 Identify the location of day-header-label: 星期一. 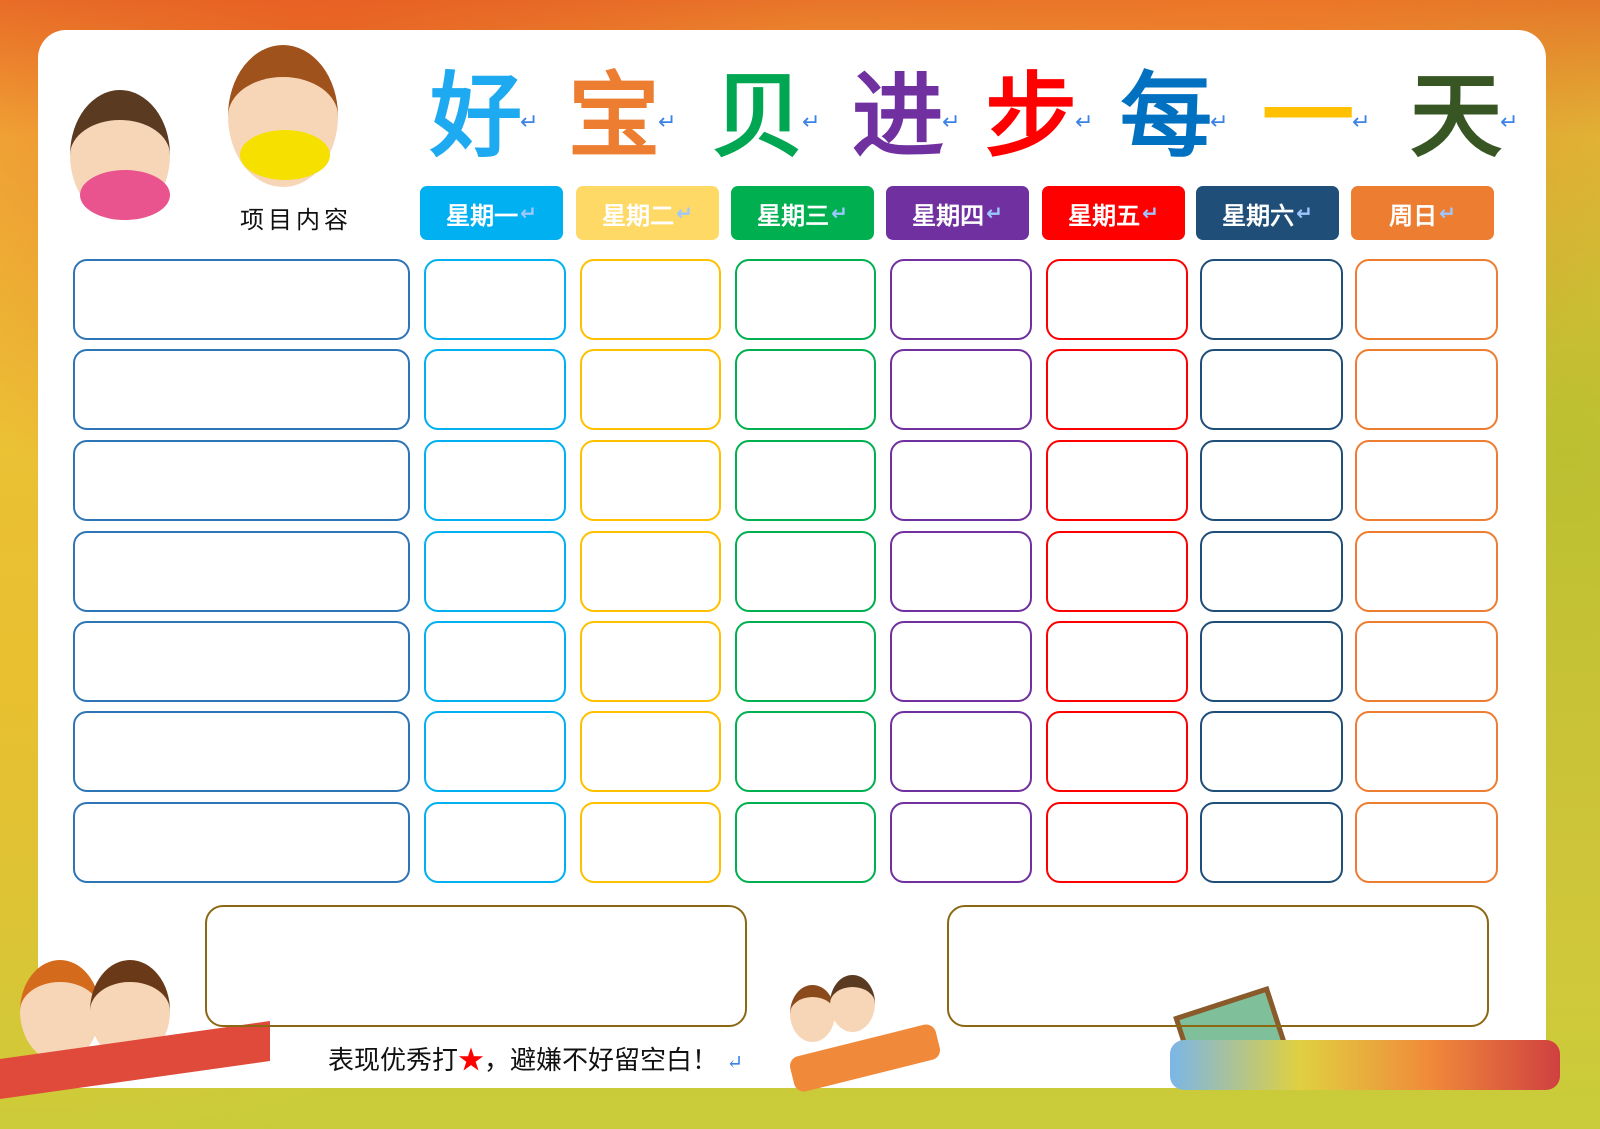
(482, 215).